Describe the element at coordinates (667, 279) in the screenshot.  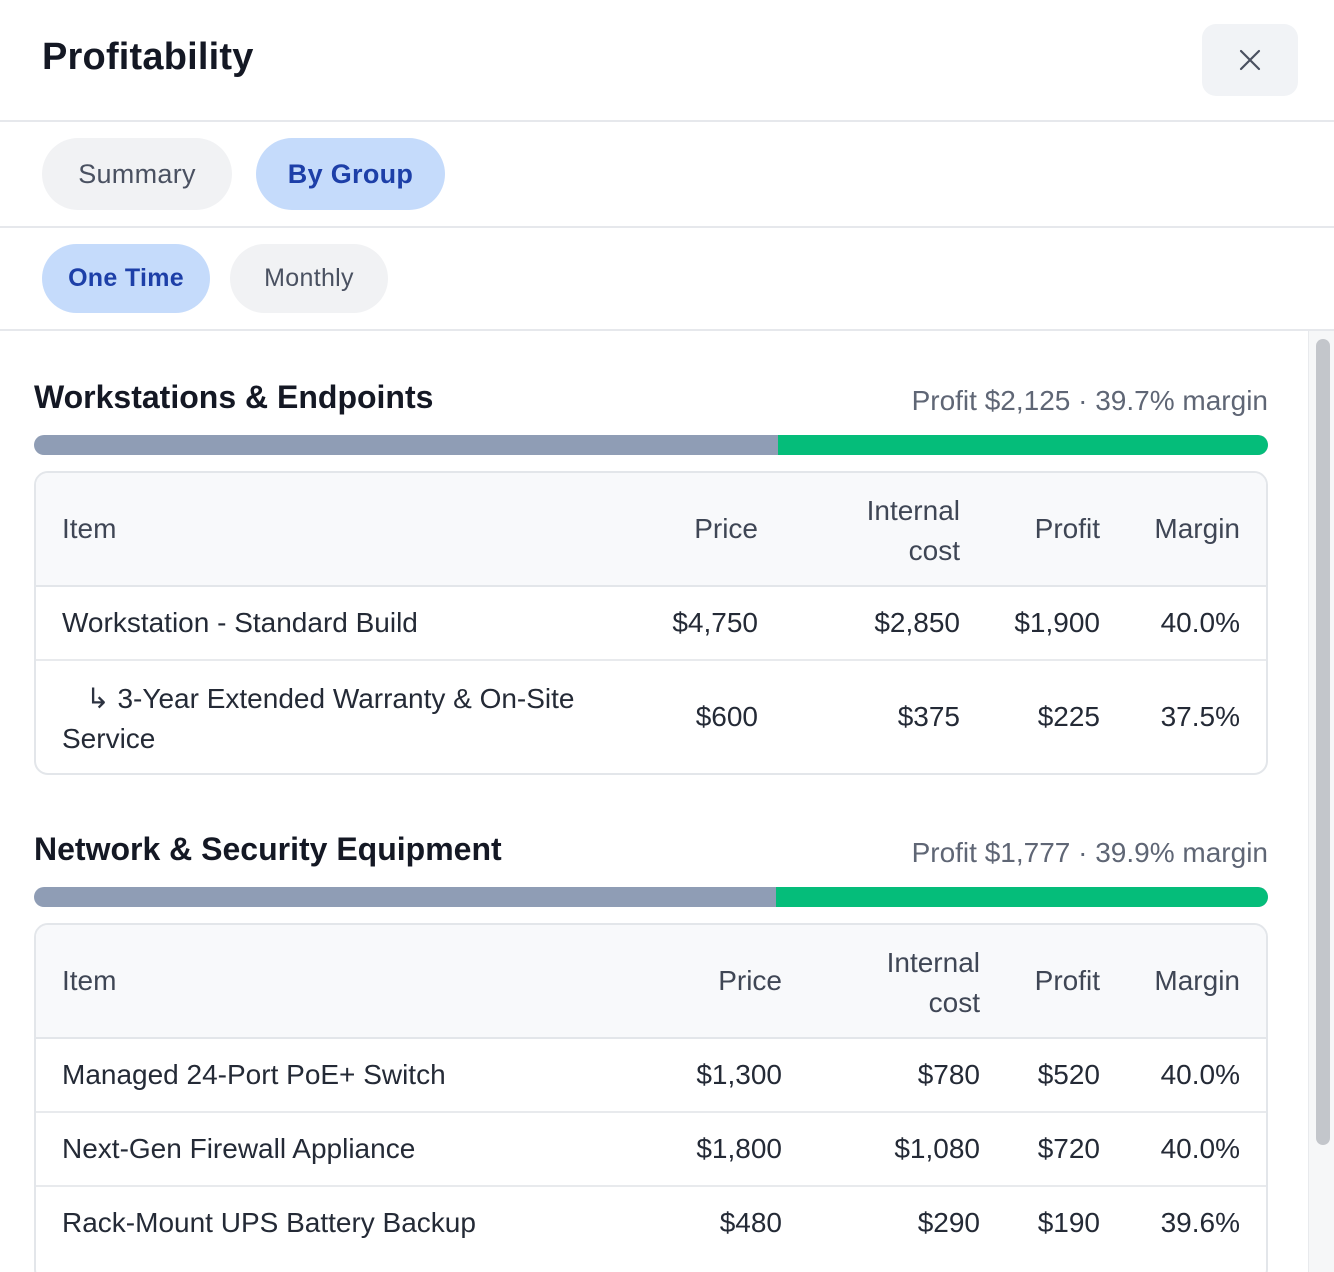
I see `period-tab-bar: One Time Monthly` at that location.